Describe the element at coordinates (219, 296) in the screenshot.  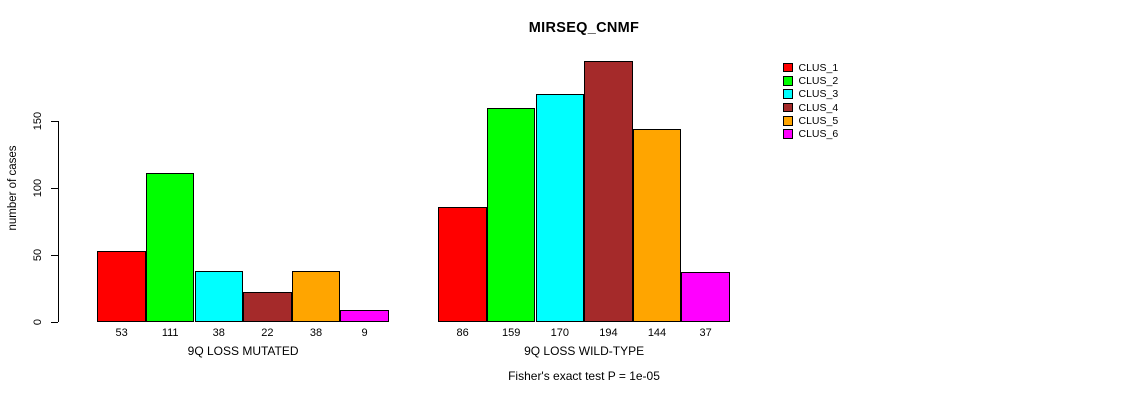
I see `bar-clus_3-group1` at that location.